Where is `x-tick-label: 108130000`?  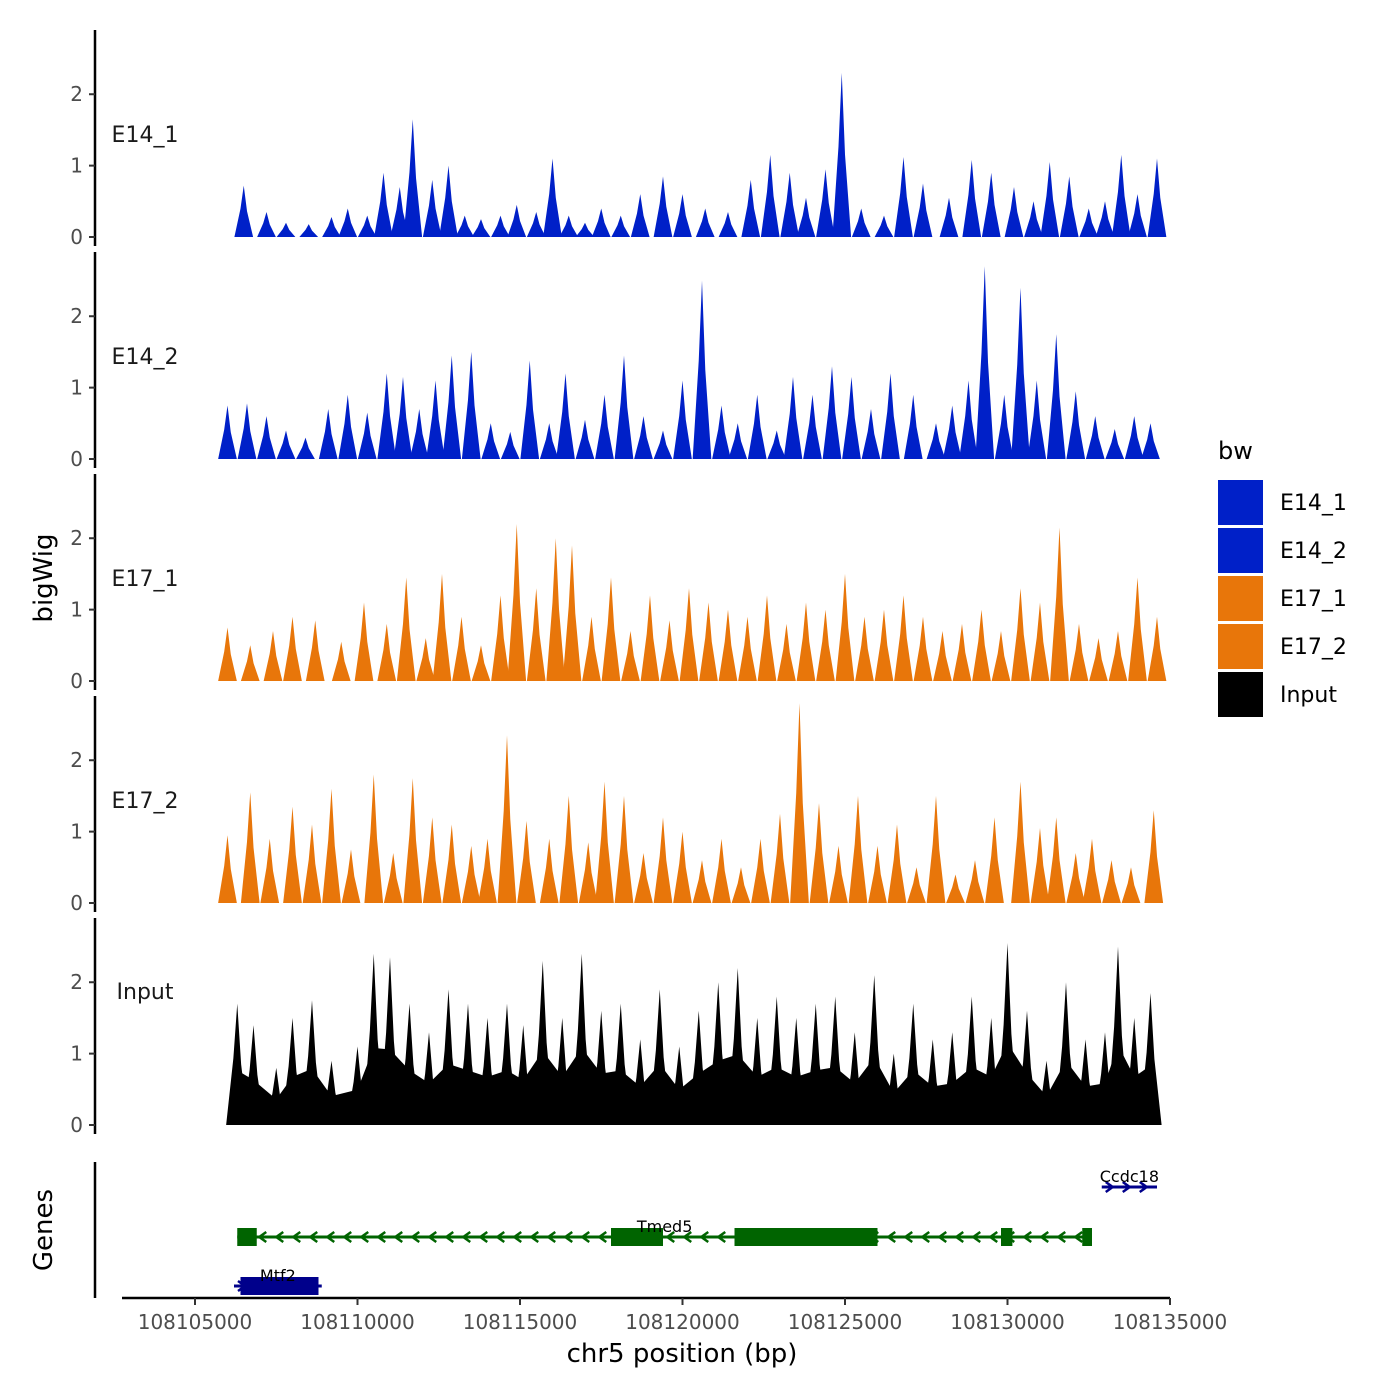 x-tick-label: 108130000 is located at coordinates (1007, 1322).